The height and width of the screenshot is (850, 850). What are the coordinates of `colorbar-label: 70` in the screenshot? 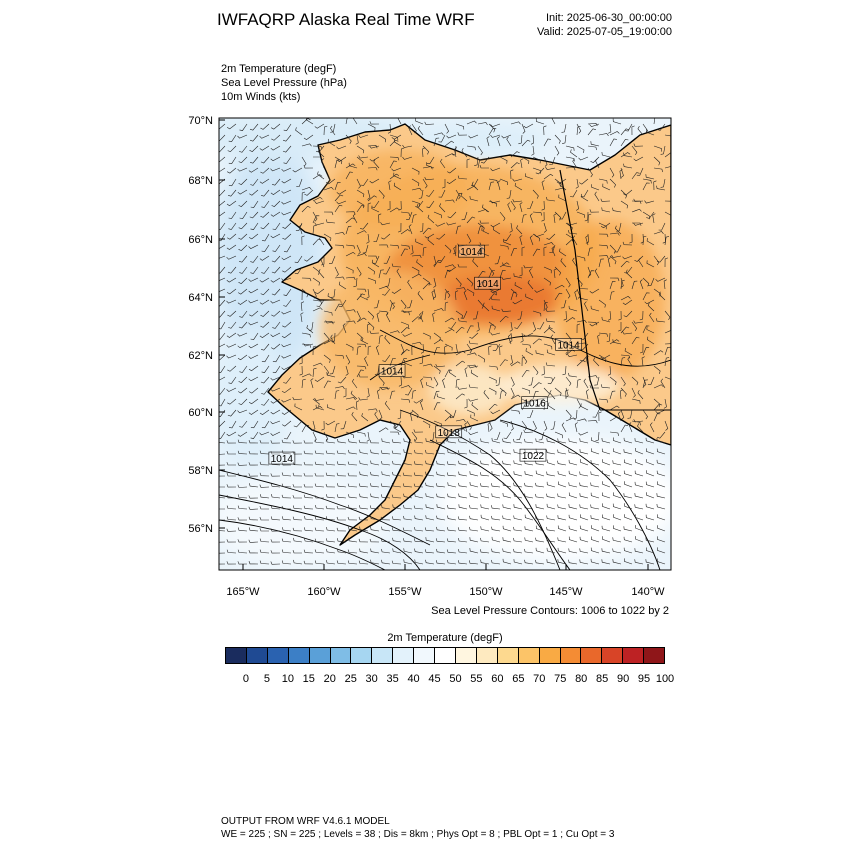 It's located at (539, 679).